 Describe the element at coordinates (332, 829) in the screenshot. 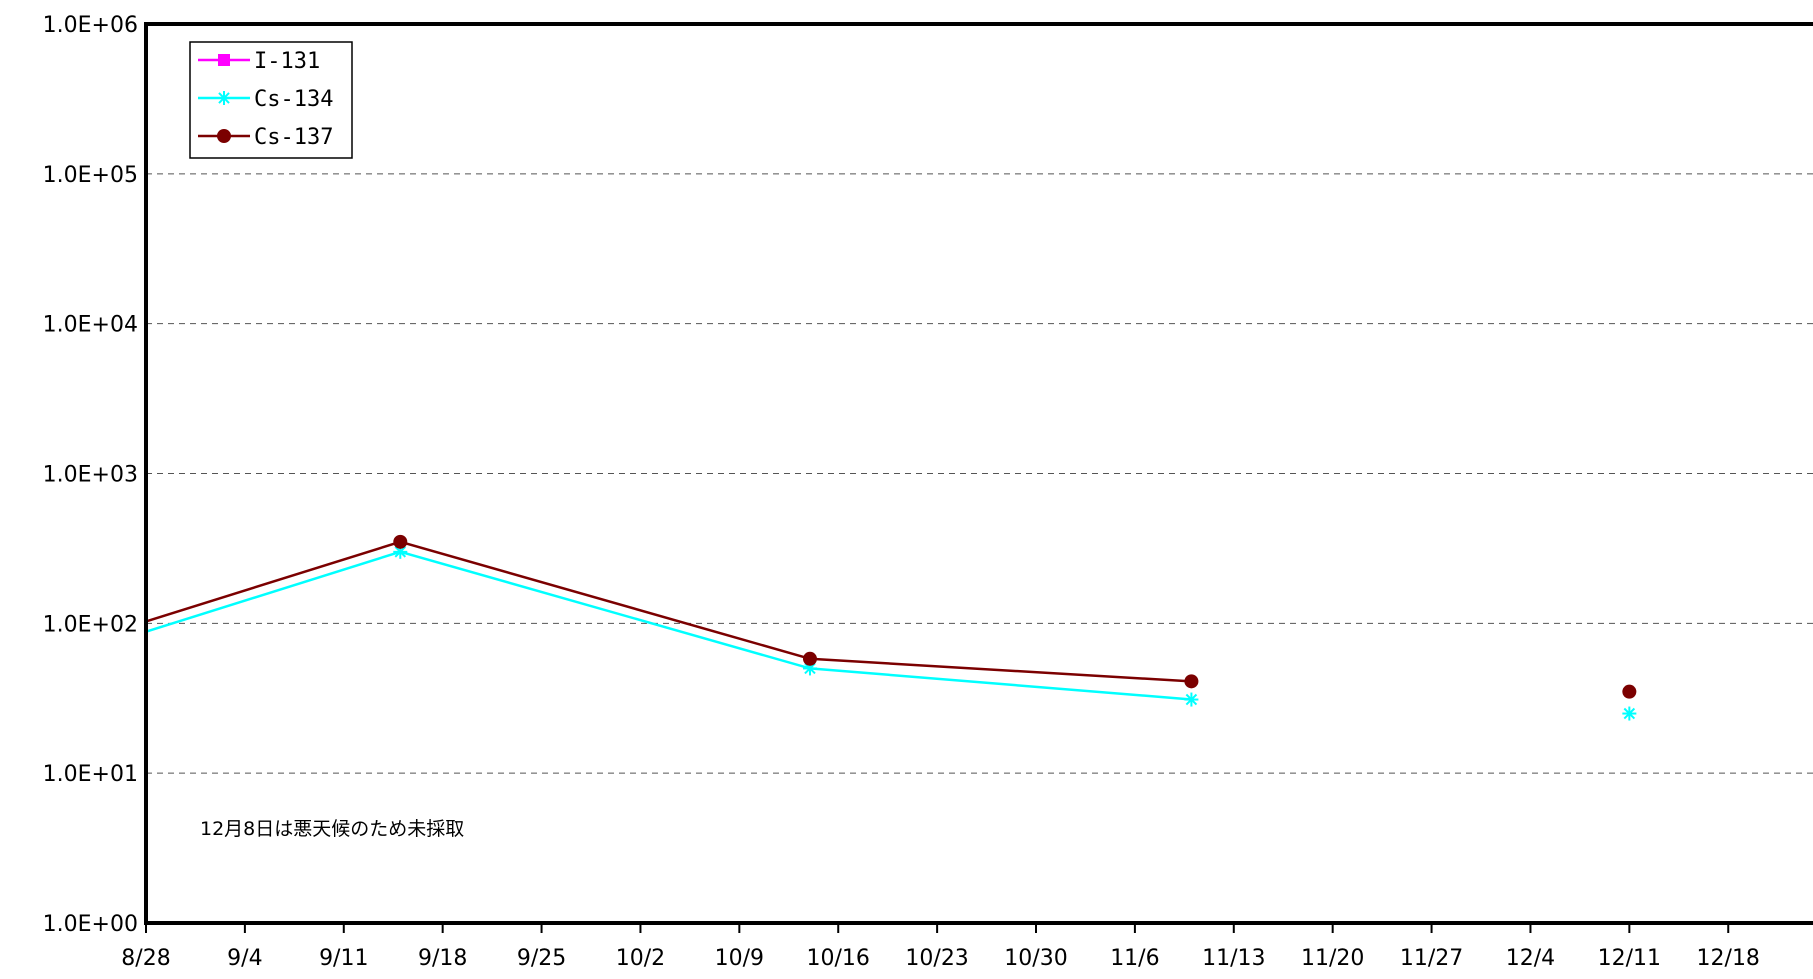

I see `annotation-note: 12月8日は悪天候のため未採取` at that location.